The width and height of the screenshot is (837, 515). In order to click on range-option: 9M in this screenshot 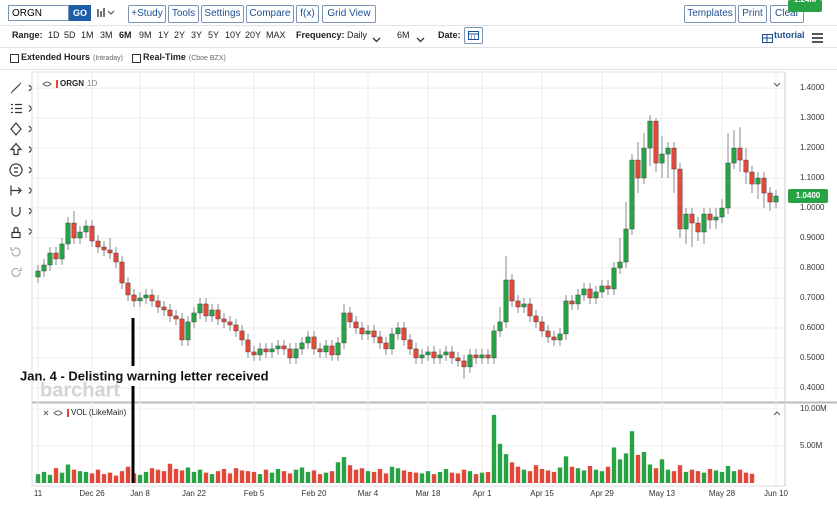, I will do `click(145, 35)`.